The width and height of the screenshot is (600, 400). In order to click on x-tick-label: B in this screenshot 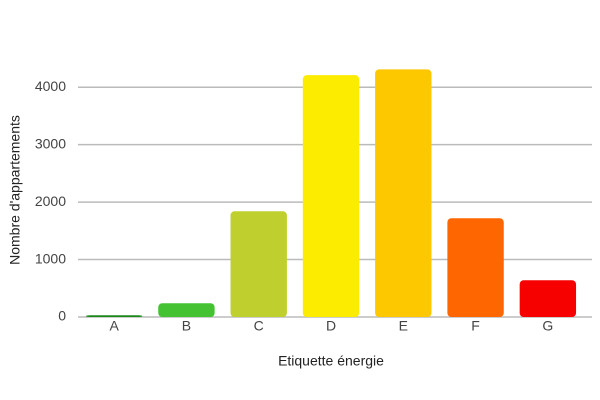, I will do `click(186, 326)`.